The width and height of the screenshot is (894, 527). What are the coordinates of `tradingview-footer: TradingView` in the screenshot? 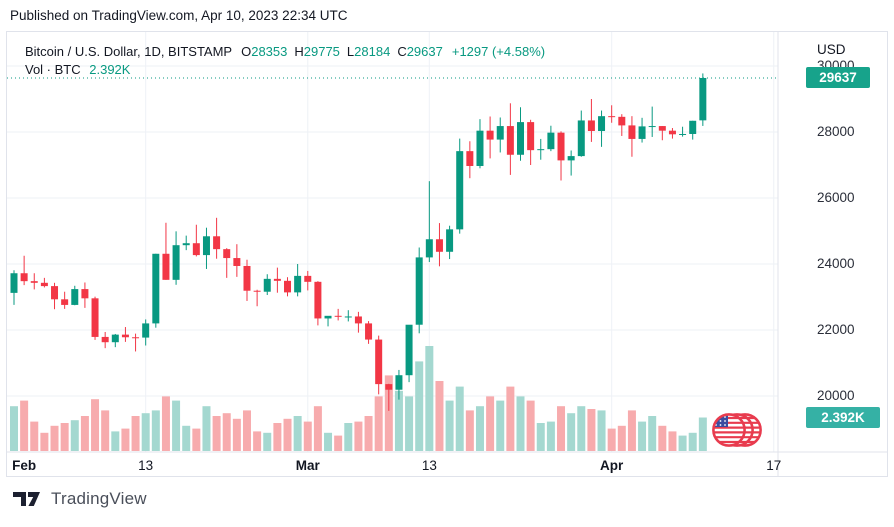 It's located at (80, 499).